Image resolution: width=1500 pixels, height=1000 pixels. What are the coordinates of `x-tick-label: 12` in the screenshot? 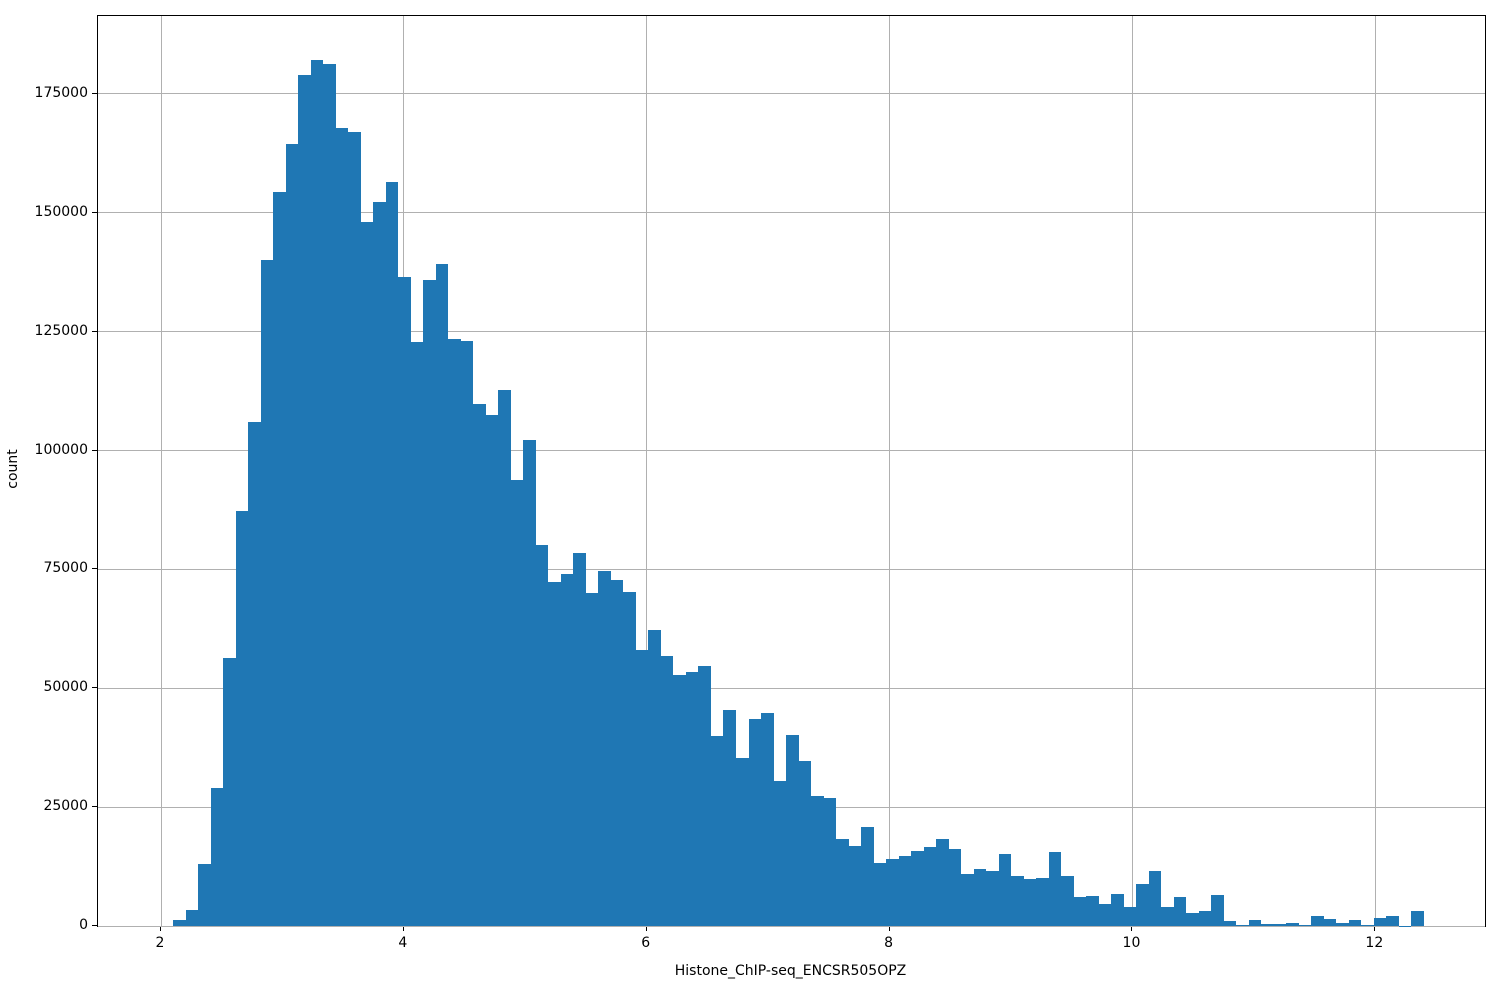 It's located at (1374, 943).